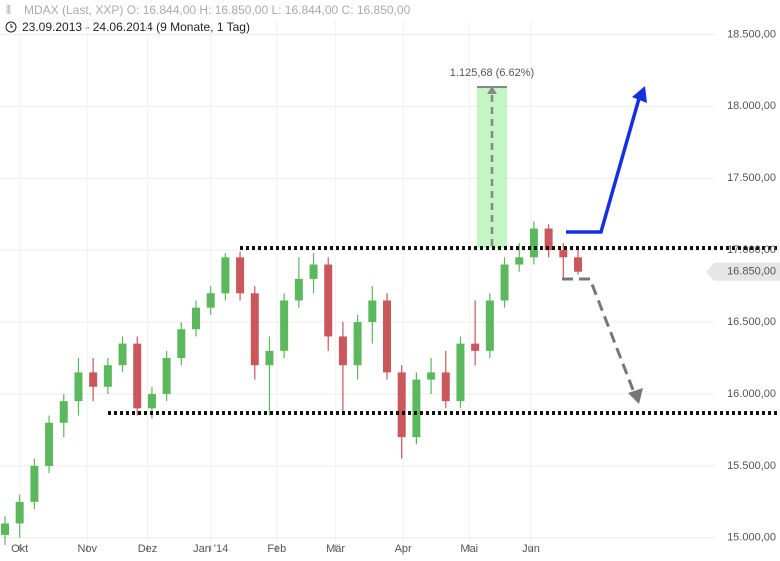 The width and height of the screenshot is (780, 561). I want to click on clock-hand, so click(11, 26).